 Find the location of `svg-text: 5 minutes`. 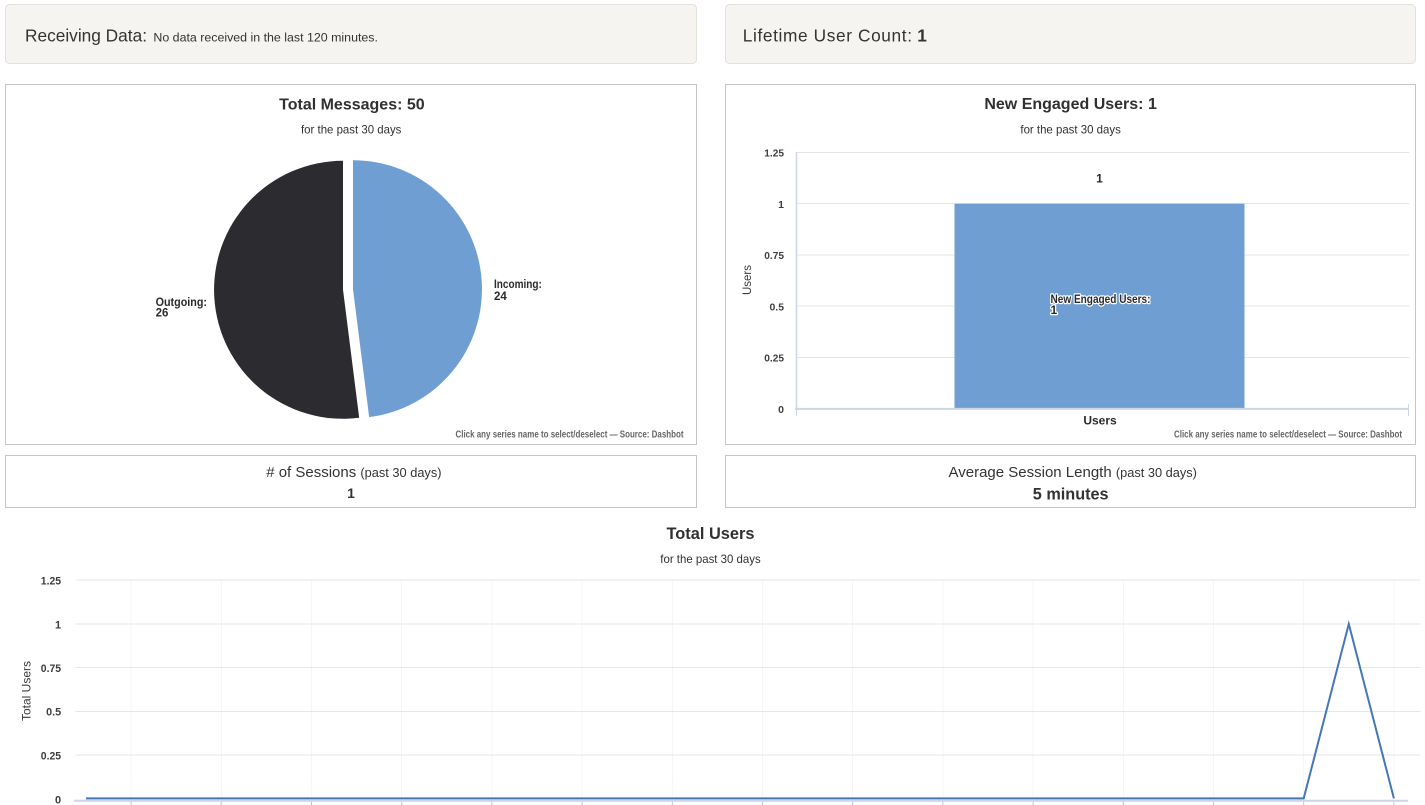

svg-text: 5 minutes is located at coordinates (1071, 494).